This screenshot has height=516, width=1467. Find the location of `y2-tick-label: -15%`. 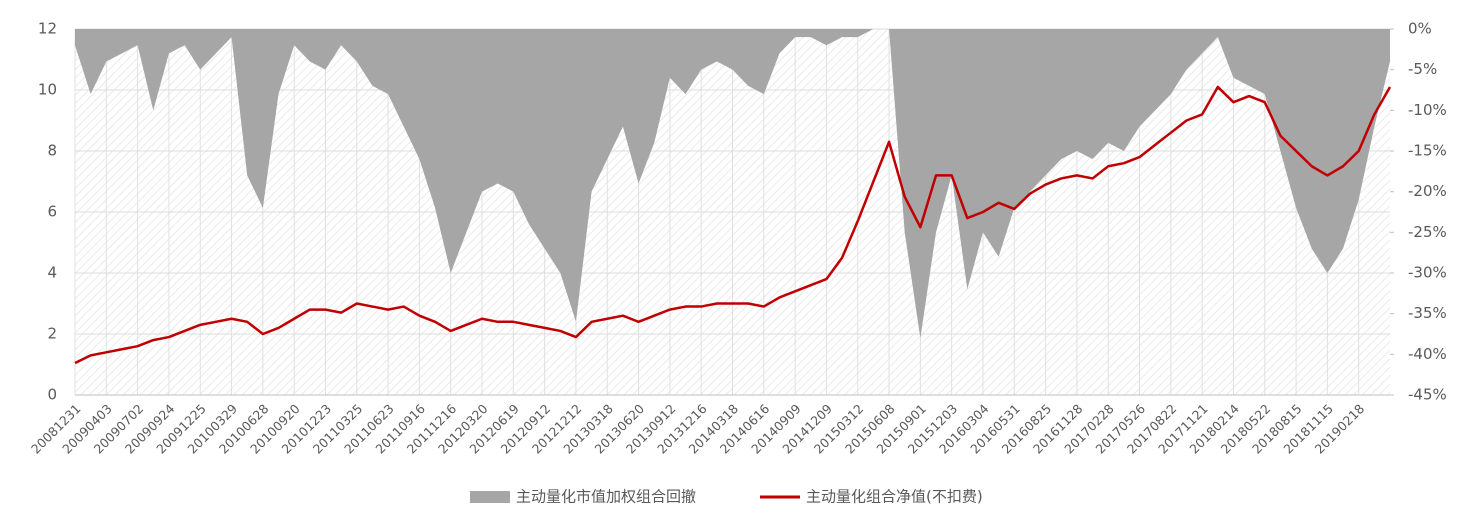

y2-tick-label: -15% is located at coordinates (1427, 151).